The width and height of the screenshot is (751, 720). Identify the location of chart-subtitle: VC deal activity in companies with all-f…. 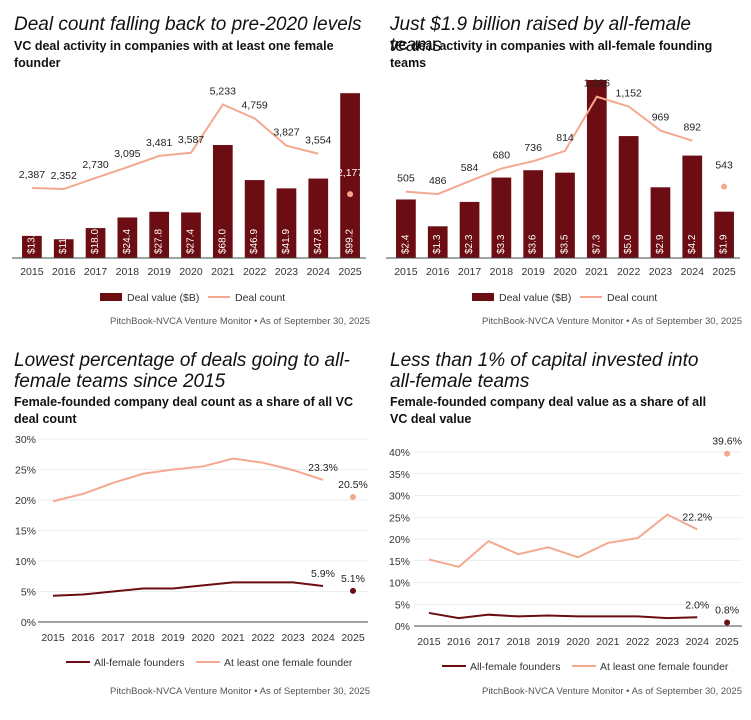
(551, 54).